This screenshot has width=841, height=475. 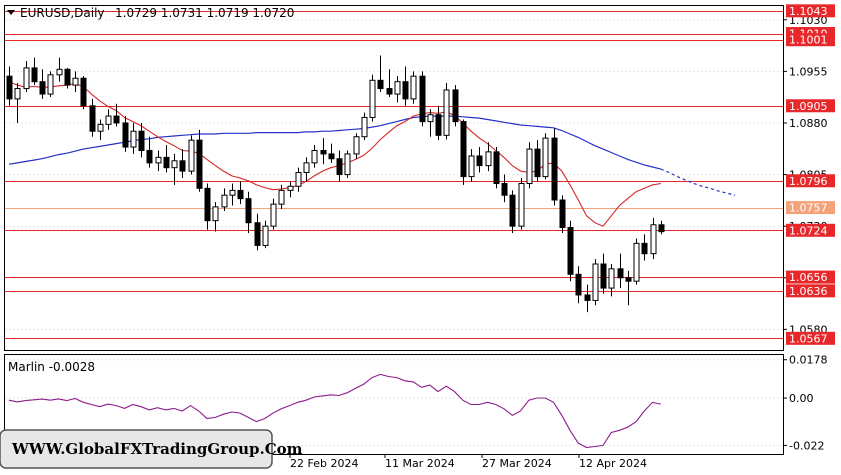 I want to click on level-label: 1.0567, so click(x=810, y=338).